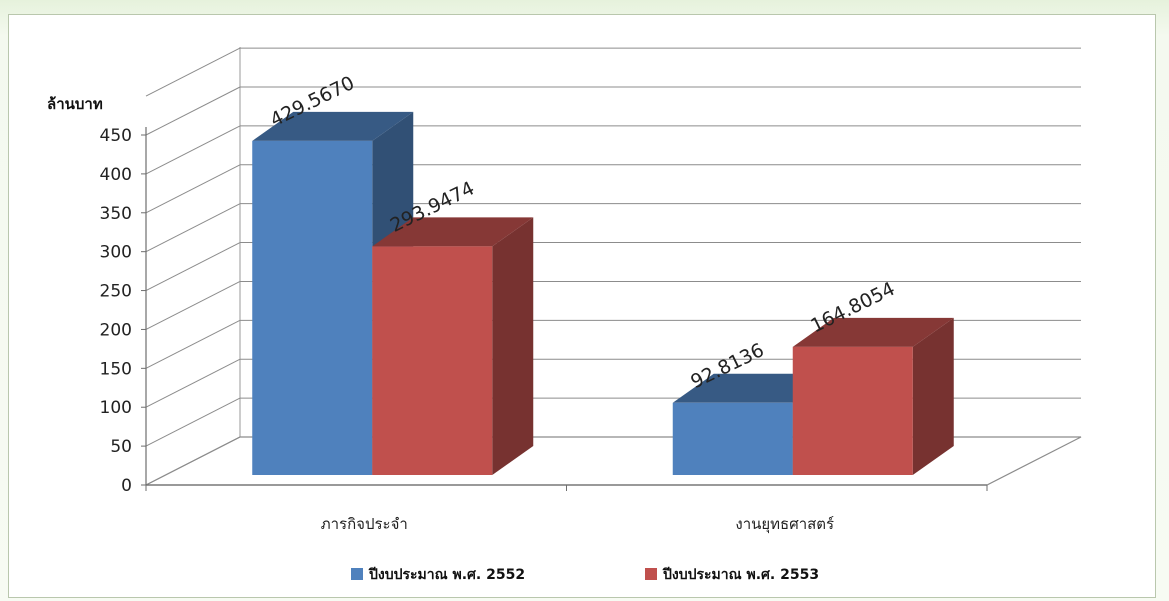 The width and height of the screenshot is (1169, 601). I want to click on y-tick-label: 0, so click(126, 486).